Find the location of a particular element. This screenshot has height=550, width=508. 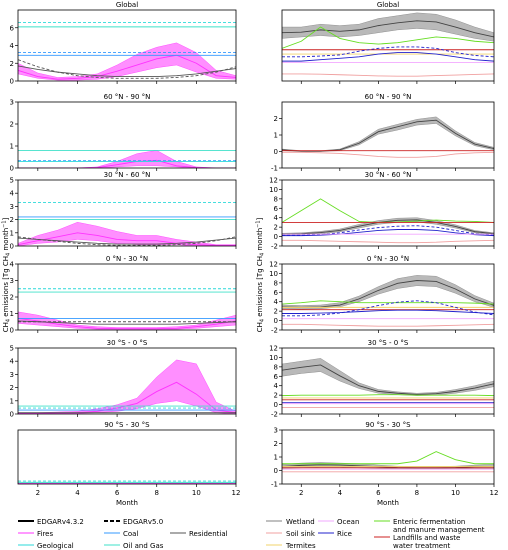

legend-soil-label: Soil sink is located at coordinates (301, 534).